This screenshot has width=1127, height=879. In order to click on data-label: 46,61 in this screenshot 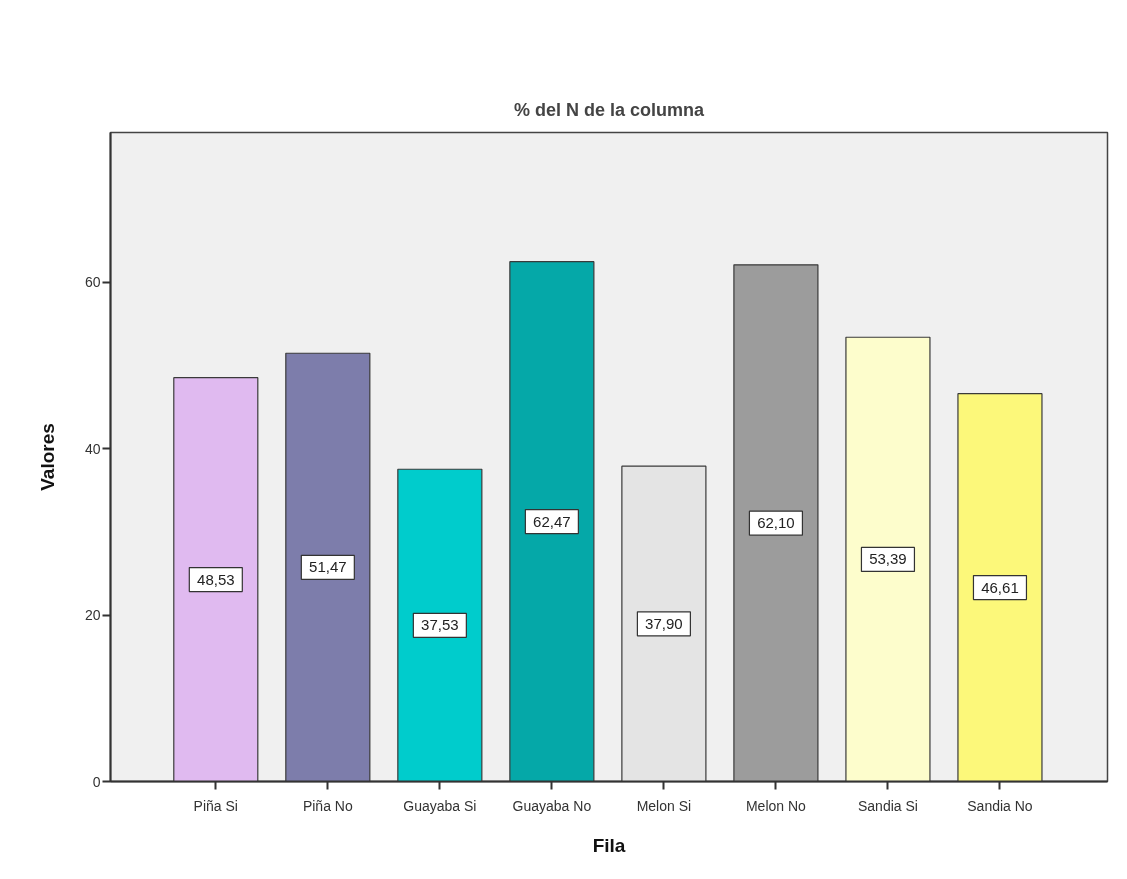, I will do `click(1000, 587)`.